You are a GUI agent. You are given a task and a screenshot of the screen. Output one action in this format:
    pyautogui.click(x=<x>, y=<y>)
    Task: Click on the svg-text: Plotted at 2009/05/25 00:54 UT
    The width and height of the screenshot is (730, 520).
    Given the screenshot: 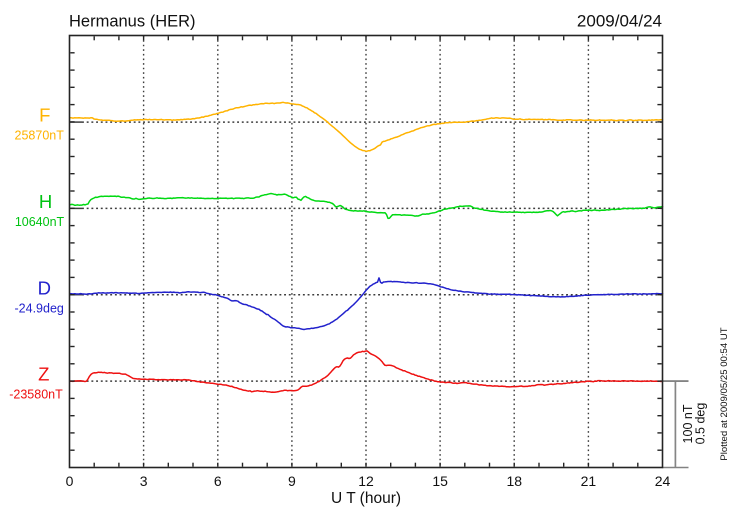 What is the action you would take?
    pyautogui.click(x=724, y=393)
    